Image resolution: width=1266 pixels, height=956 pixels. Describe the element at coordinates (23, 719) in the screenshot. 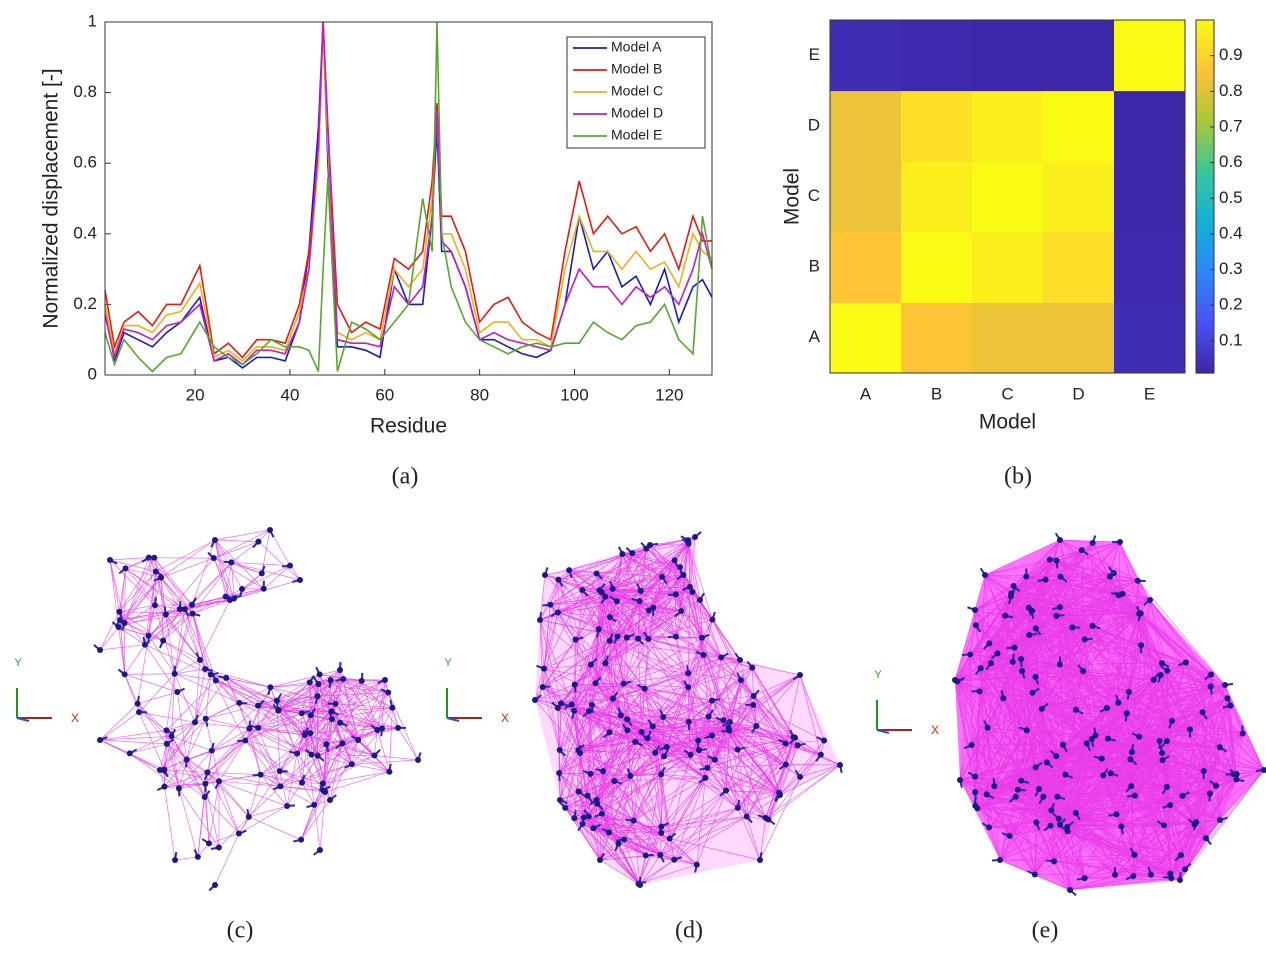

I see `axis-triad-z` at that location.